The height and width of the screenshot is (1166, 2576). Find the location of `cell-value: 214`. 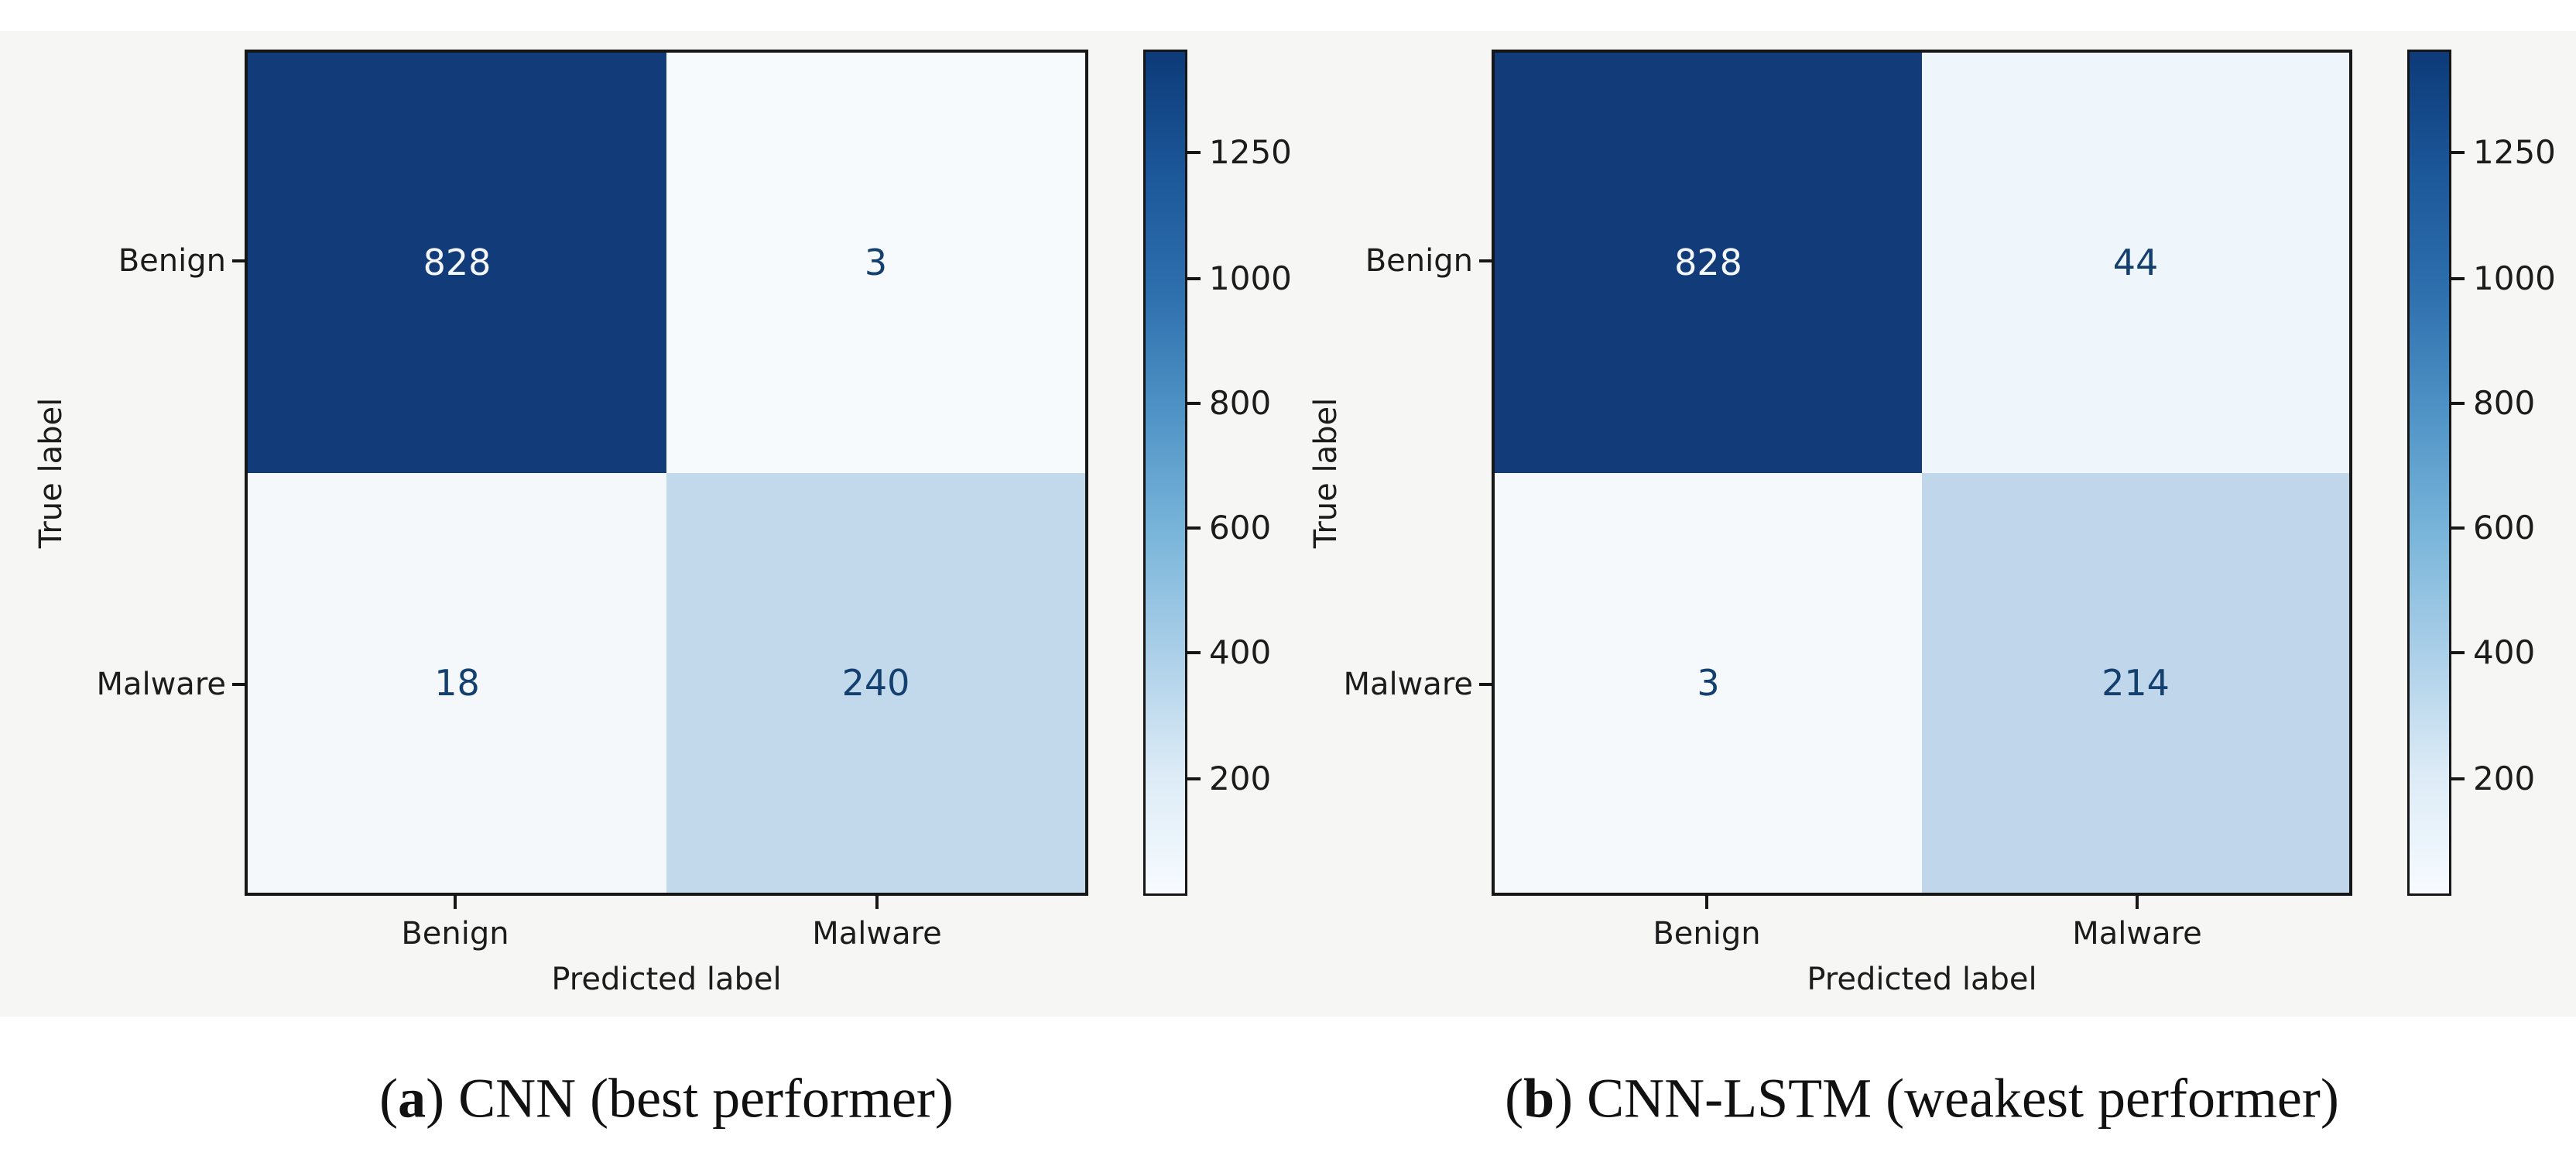

cell-value: 214 is located at coordinates (2136, 682).